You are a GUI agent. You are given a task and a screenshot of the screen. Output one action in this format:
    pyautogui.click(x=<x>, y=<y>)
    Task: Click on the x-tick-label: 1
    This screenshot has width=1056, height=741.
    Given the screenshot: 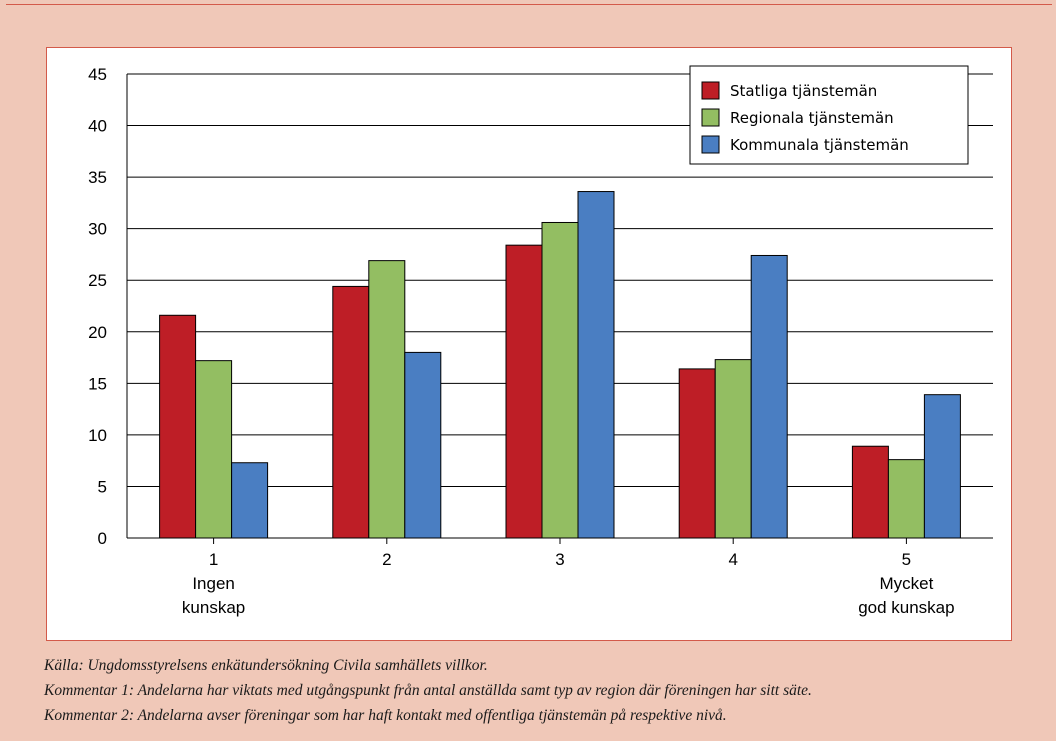 What is the action you would take?
    pyautogui.click(x=213, y=559)
    